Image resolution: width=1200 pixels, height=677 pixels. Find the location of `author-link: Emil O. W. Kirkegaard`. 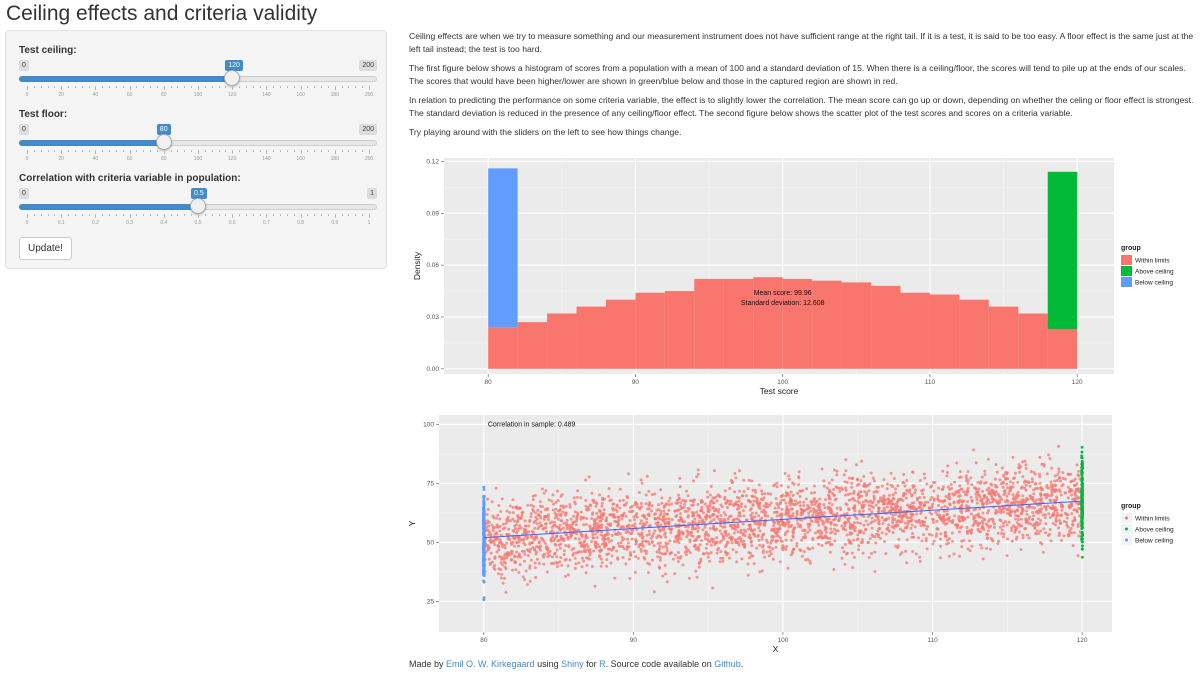

author-link: Emil O. W. Kirkegaard is located at coordinates (490, 664).